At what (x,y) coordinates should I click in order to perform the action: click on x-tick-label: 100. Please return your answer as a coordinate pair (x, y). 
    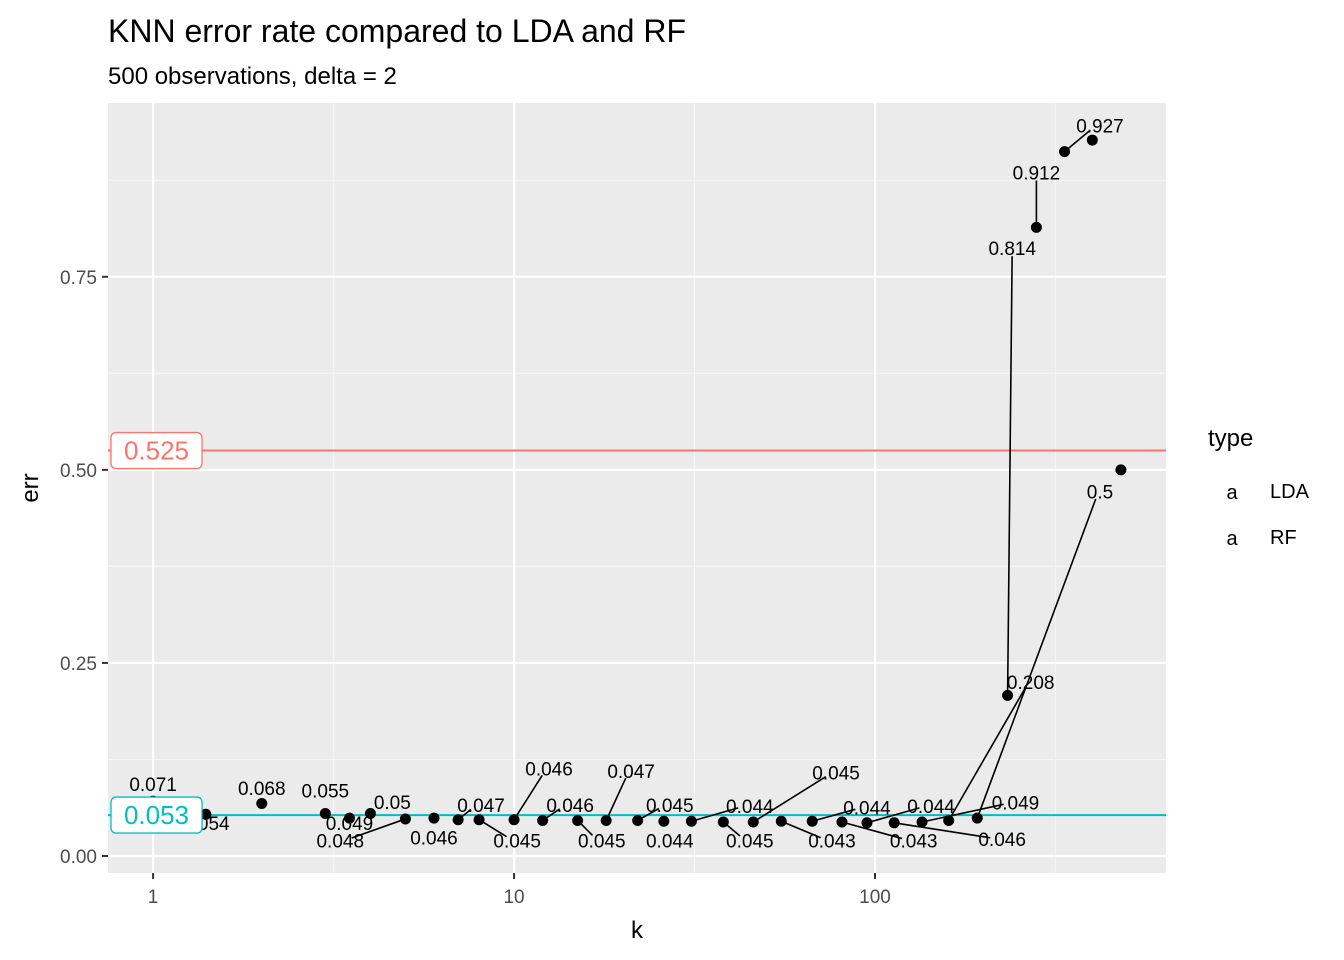
    Looking at the image, I should click on (875, 897).